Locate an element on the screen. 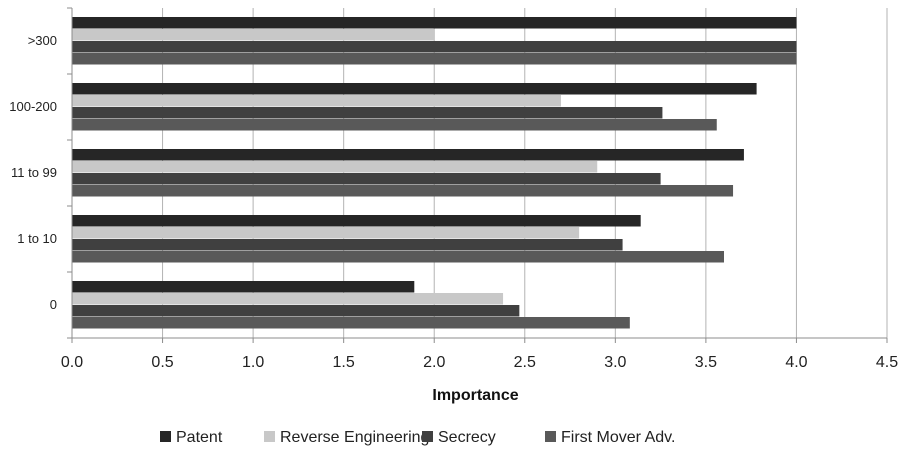  legend-label: Patent is located at coordinates (199, 437).